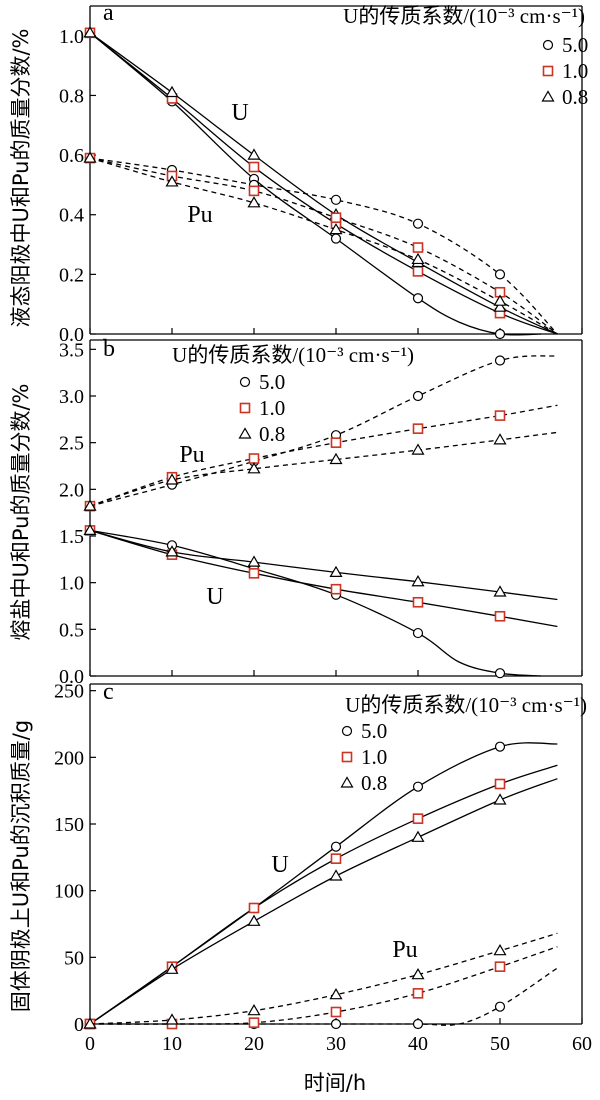 The image size is (600, 1100). Describe the element at coordinates (71, 350) in the screenshot. I see `y-tick-label: 3.5` at that location.